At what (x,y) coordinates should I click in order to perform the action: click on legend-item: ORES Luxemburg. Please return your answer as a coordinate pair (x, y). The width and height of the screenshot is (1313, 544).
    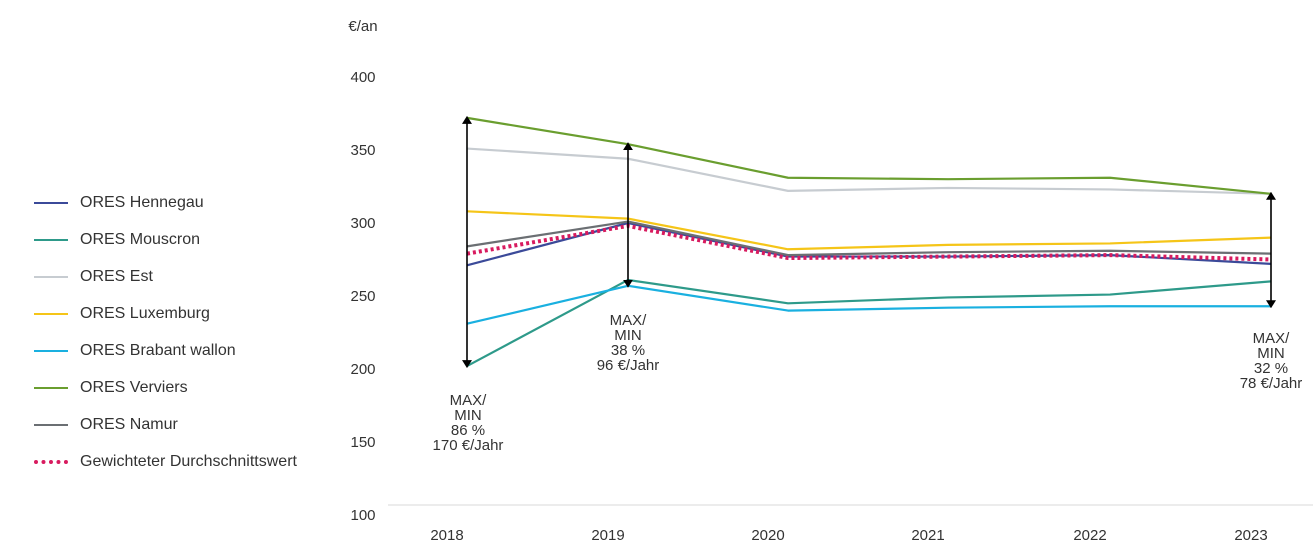
    Looking at the image, I should click on (199, 313).